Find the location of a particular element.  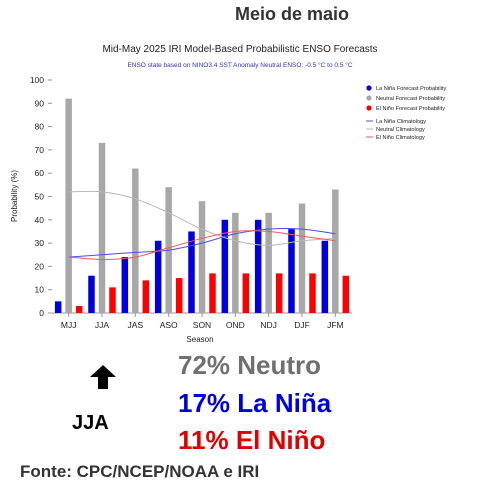

legend-label: El Niño Climatology is located at coordinates (400, 138).